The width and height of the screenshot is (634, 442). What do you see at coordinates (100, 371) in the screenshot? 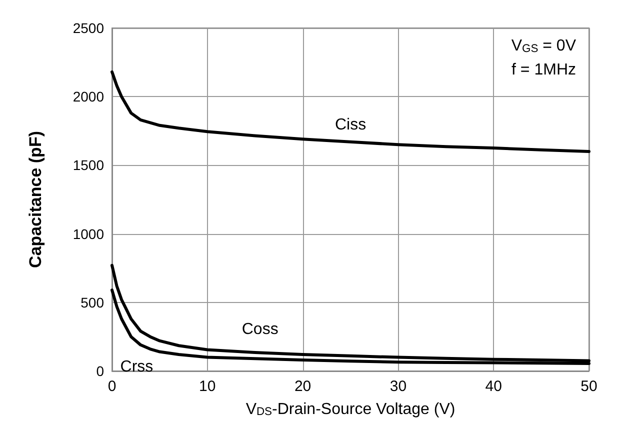
I see `y-tick-label: 0` at bounding box center [100, 371].